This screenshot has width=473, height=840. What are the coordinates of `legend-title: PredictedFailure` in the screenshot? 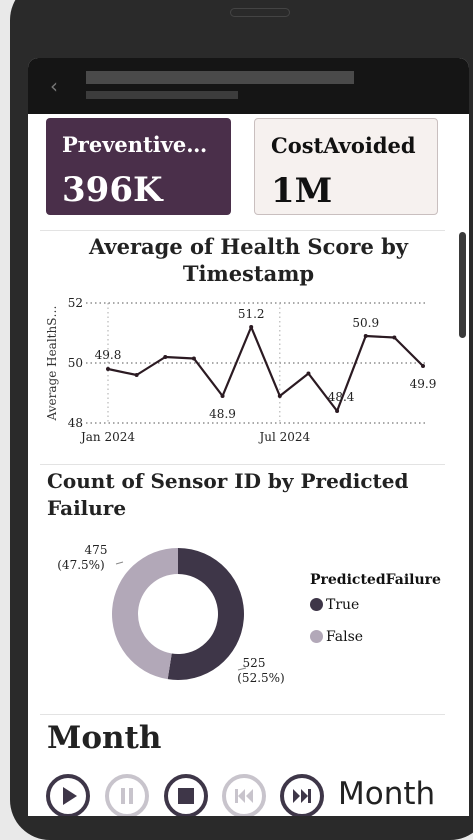 It's located at (375, 580).